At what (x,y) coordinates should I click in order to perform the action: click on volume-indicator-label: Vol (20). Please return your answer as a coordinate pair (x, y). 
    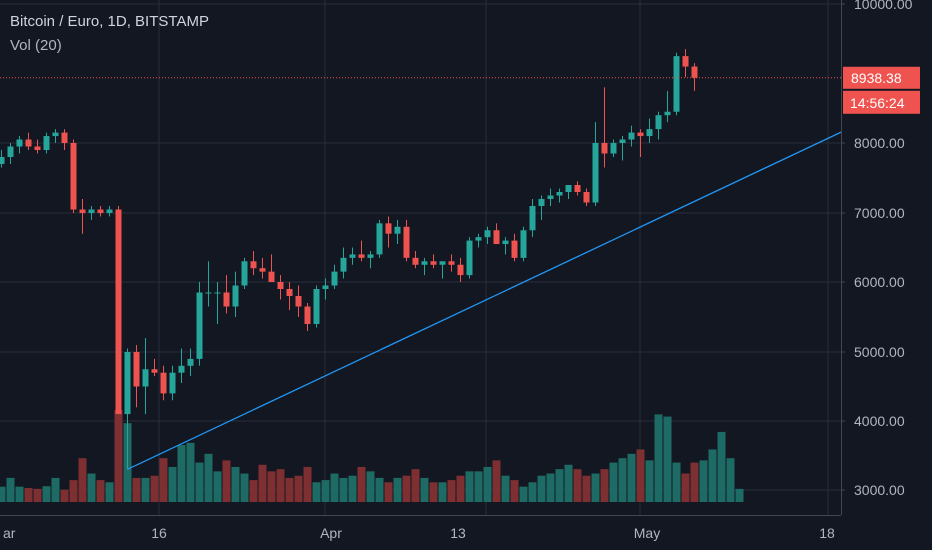
    Looking at the image, I should click on (36, 45).